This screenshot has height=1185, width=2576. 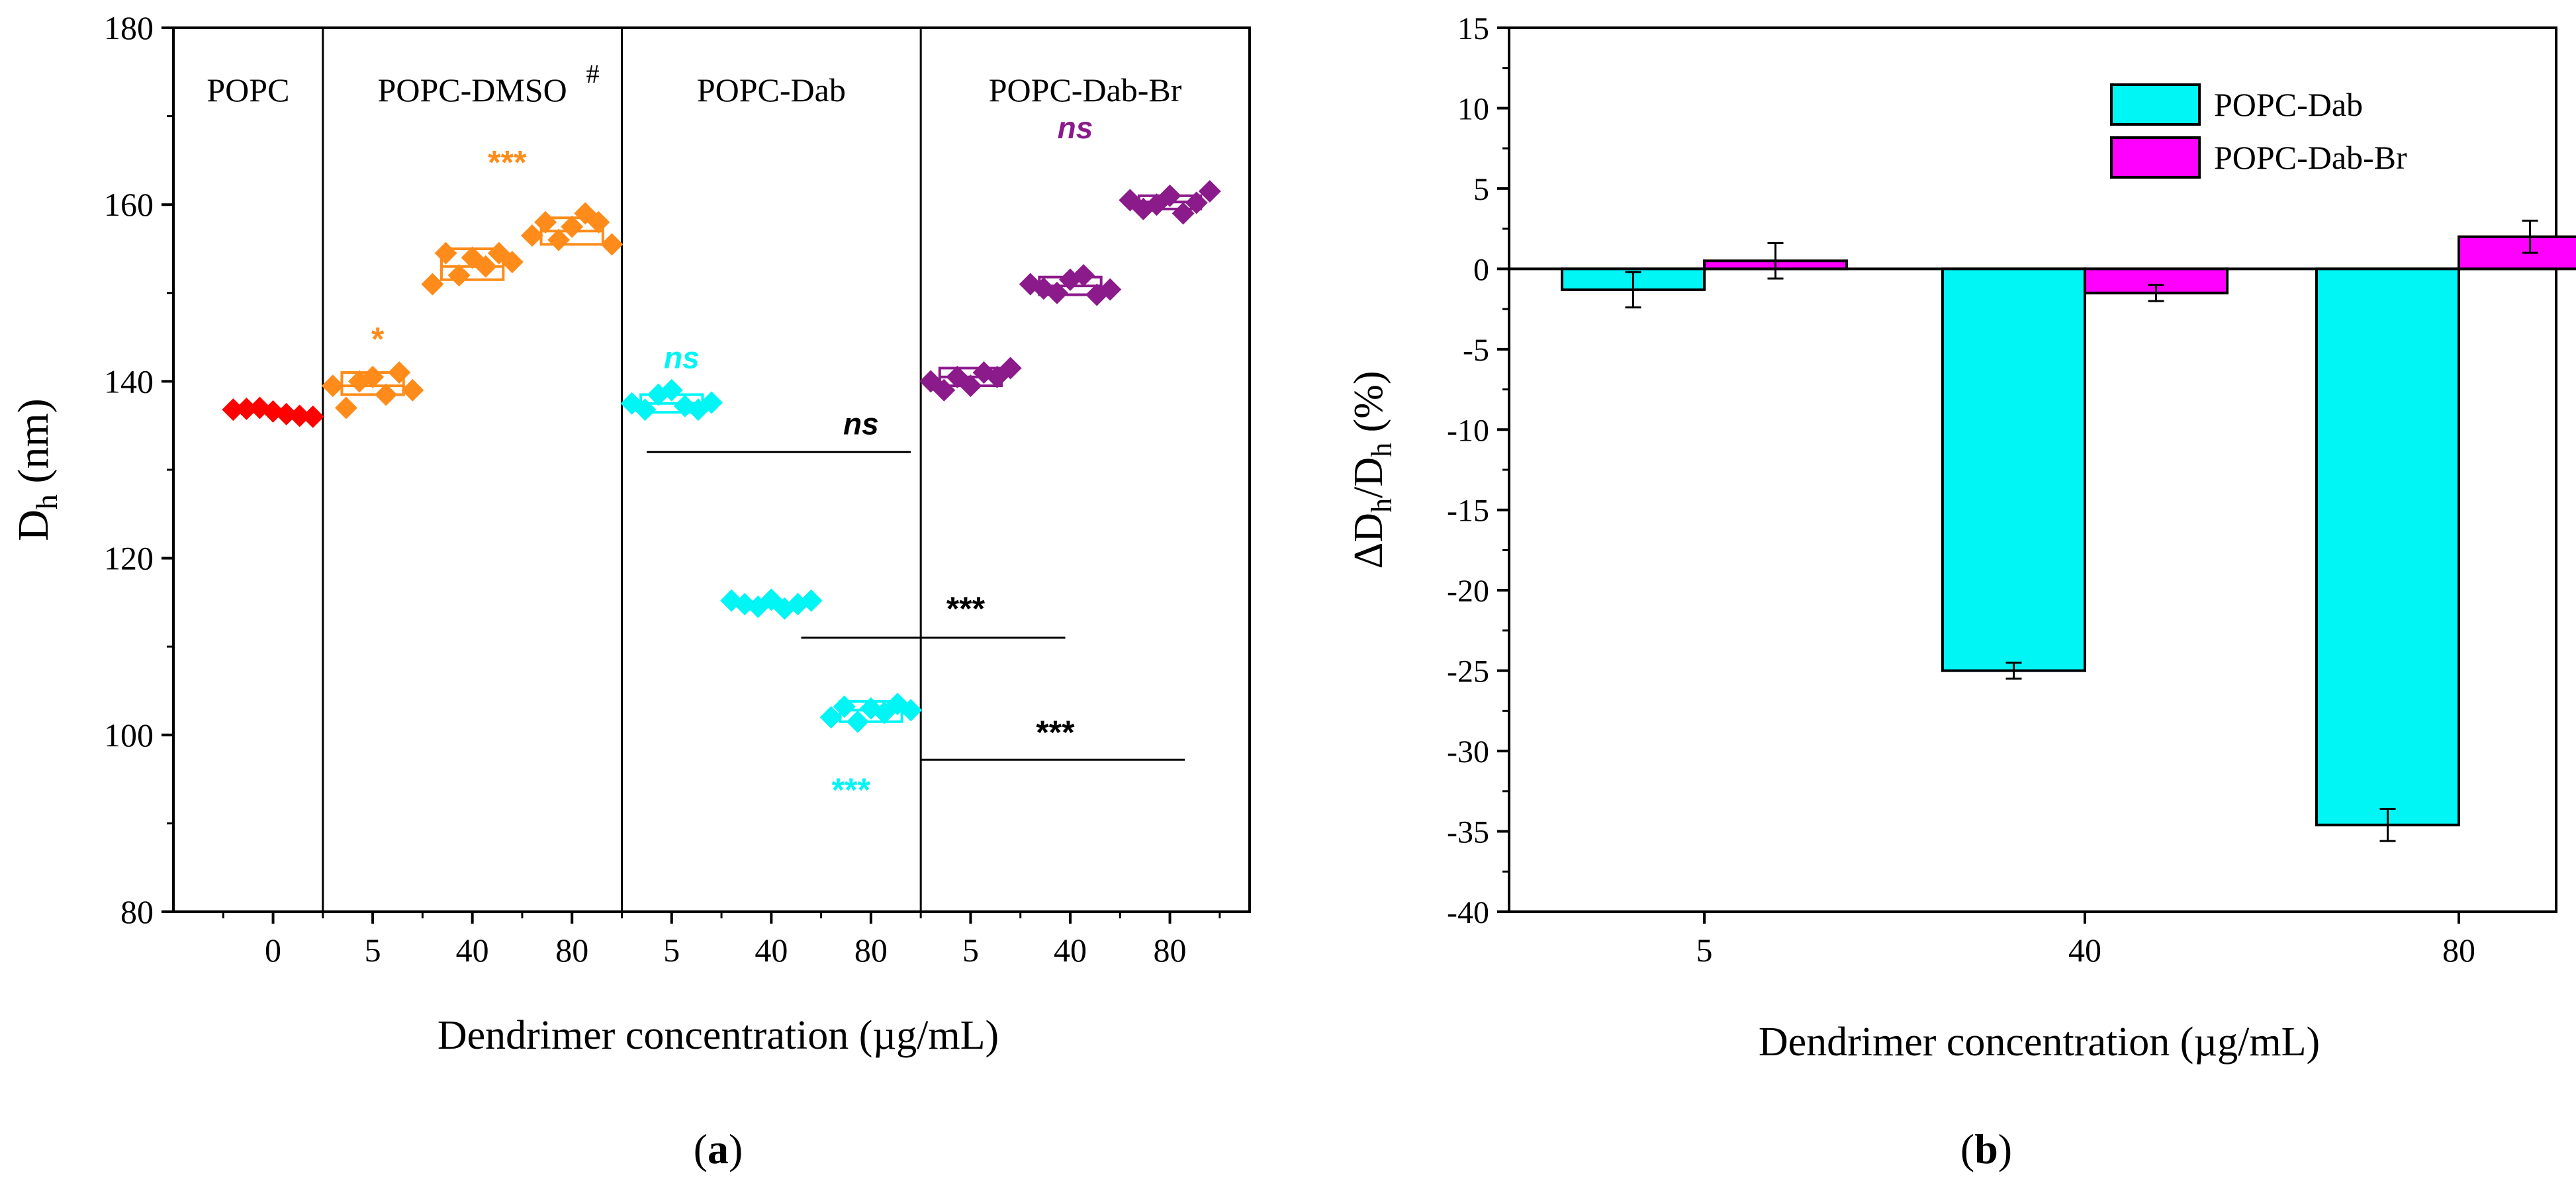 I want to click on y-label-unit: (nm), so click(x=33, y=446).